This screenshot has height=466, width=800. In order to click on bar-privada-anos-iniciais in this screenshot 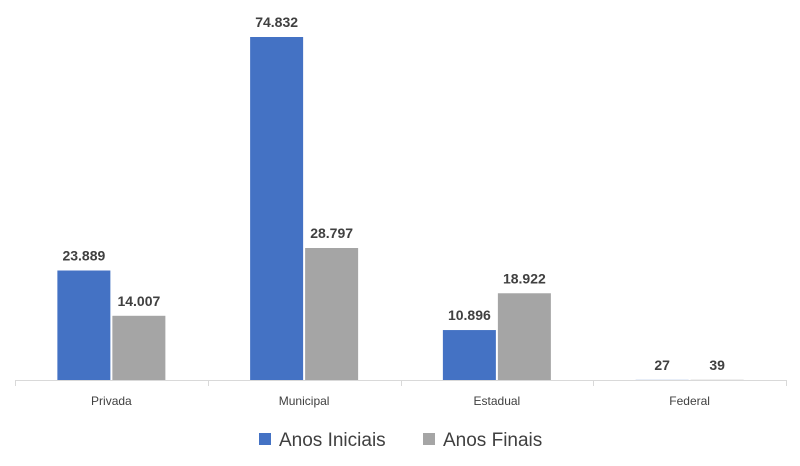, I will do `click(84, 325)`.